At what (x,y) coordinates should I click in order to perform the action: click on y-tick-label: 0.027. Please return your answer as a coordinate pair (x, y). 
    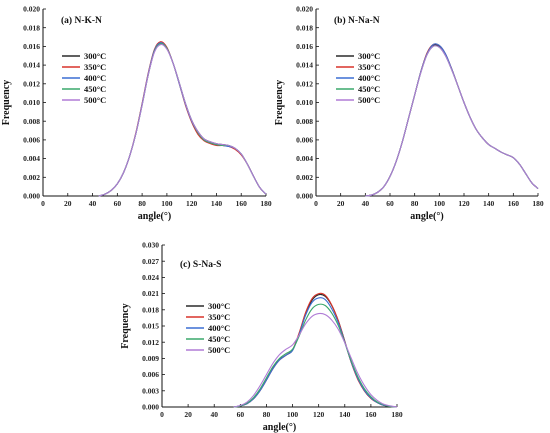
    Looking at the image, I should click on (150, 261).